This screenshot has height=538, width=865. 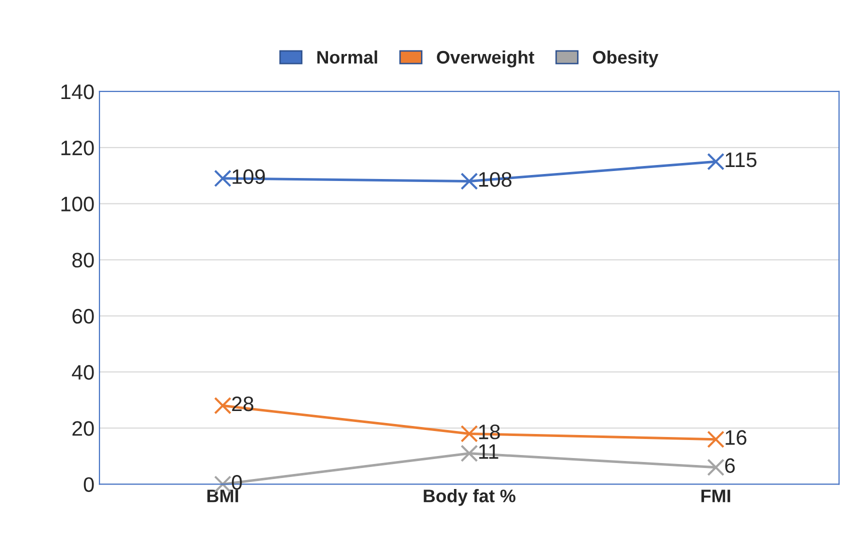 I want to click on data-label: 11, so click(x=488, y=451).